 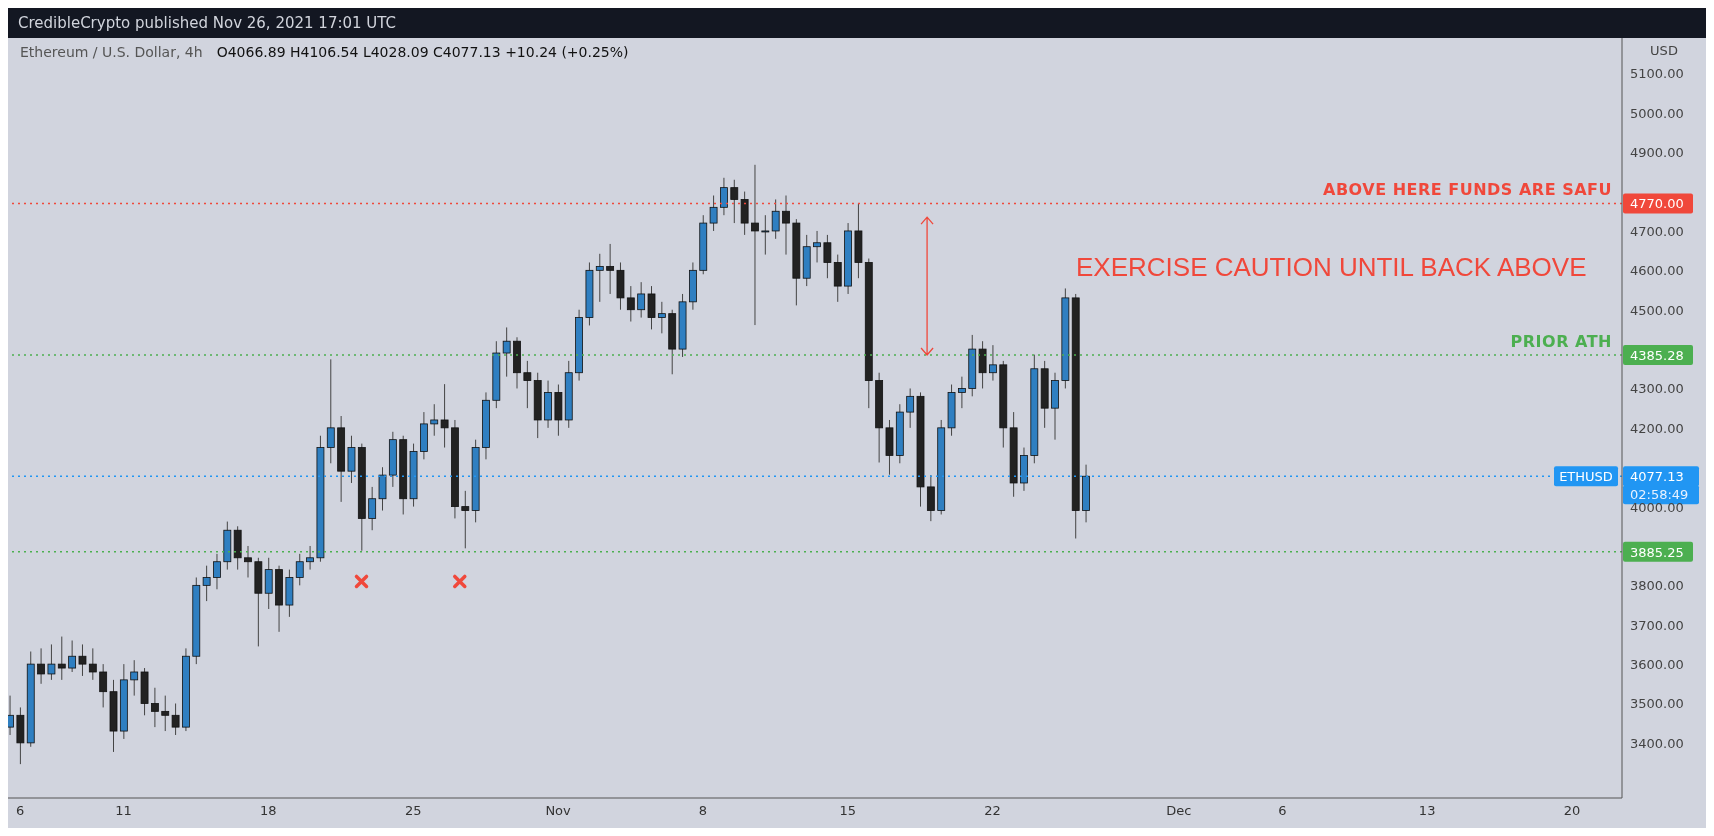 What do you see at coordinates (1586, 477) in the screenshot?
I see `ref-line-label: ETHUSD` at bounding box center [1586, 477].